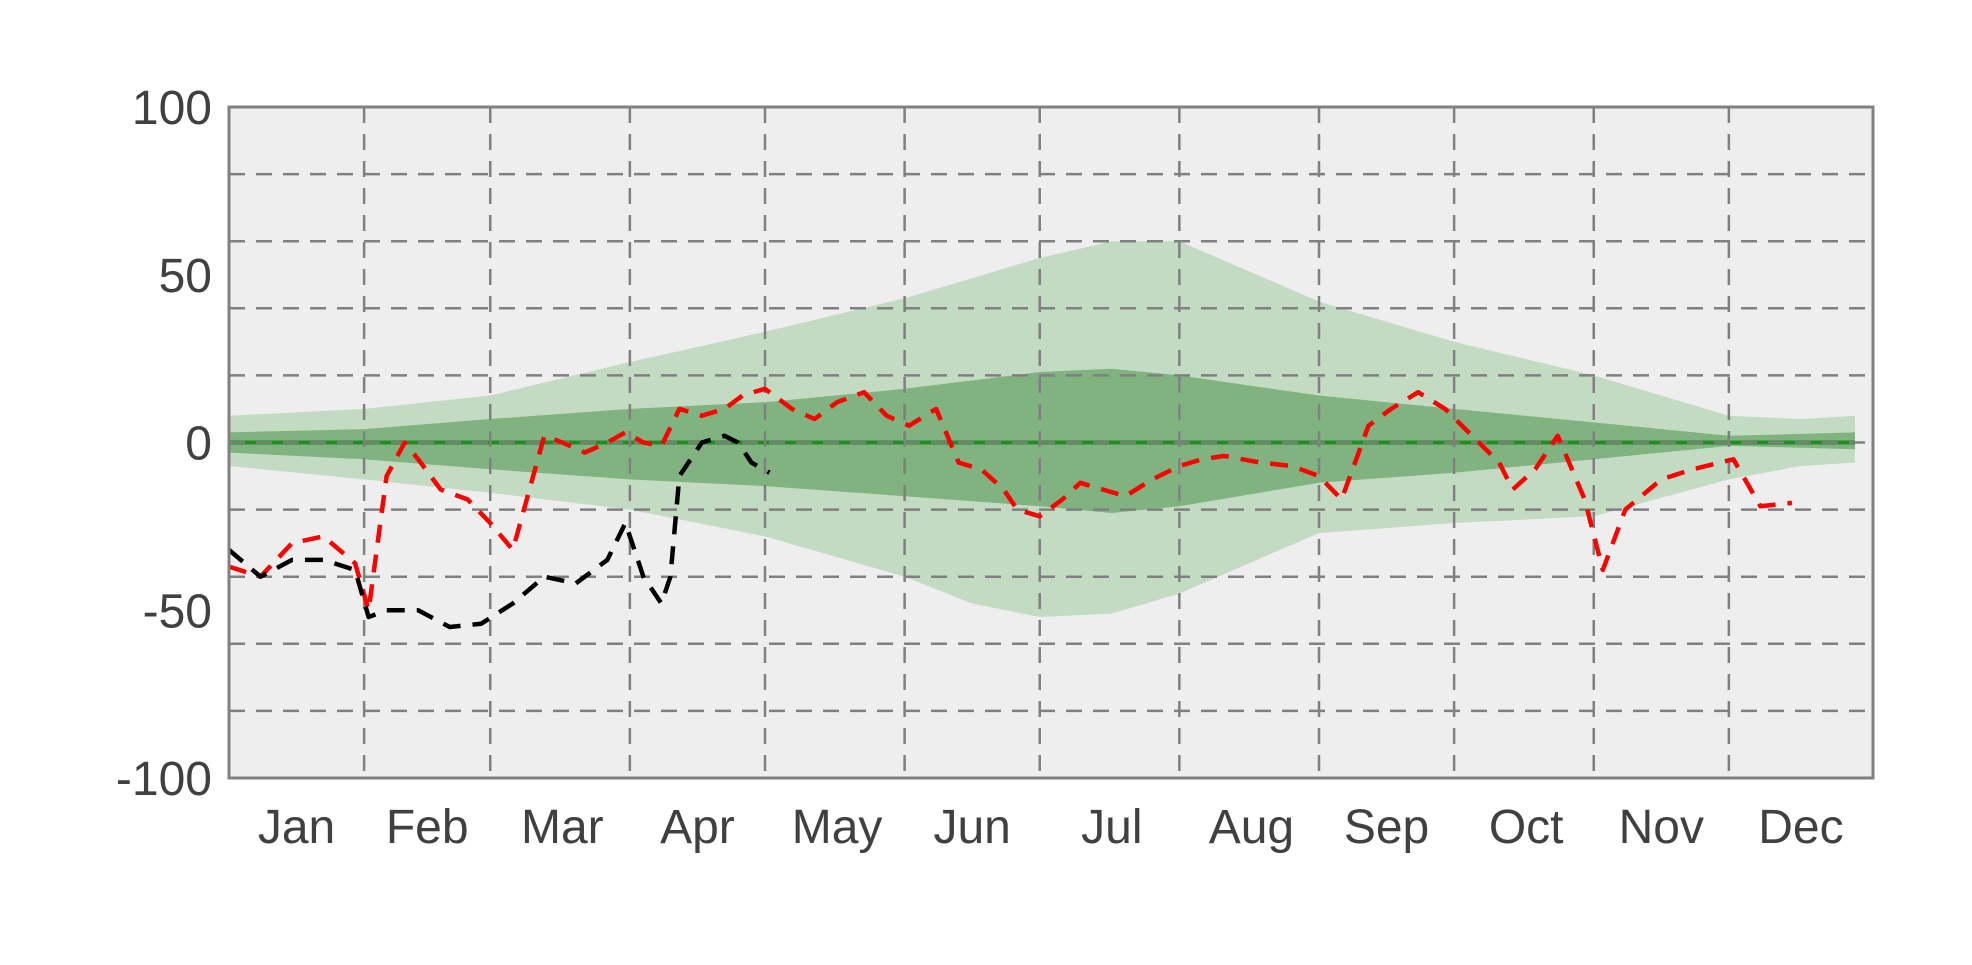 This screenshot has width=1972, height=965. I want to click on x-tick-label: Dec, so click(1800, 827).